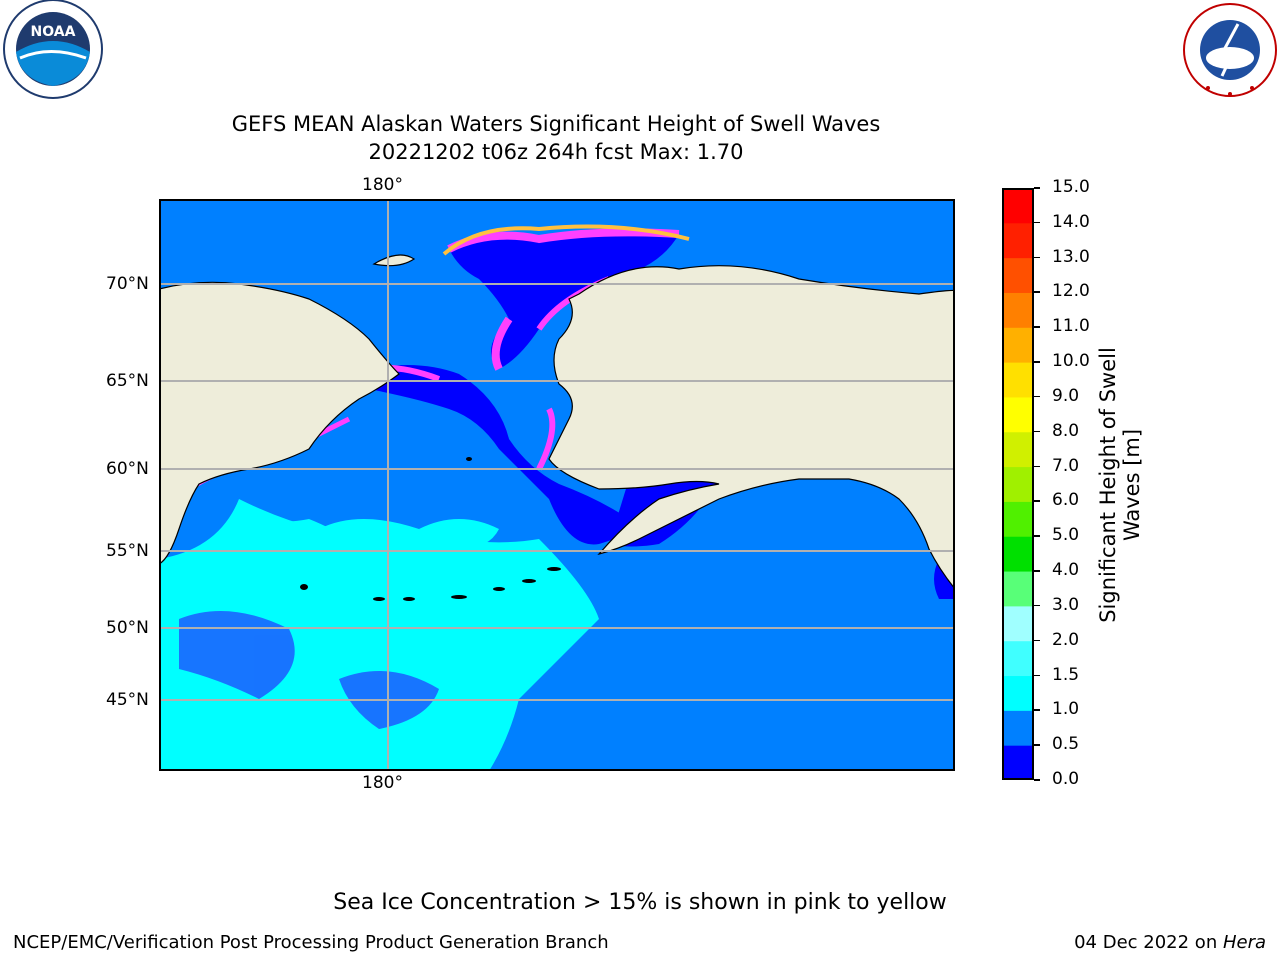 The width and height of the screenshot is (1280, 960). I want to click on credit-date: 04 Dec 2022 on Hera, so click(1170, 942).